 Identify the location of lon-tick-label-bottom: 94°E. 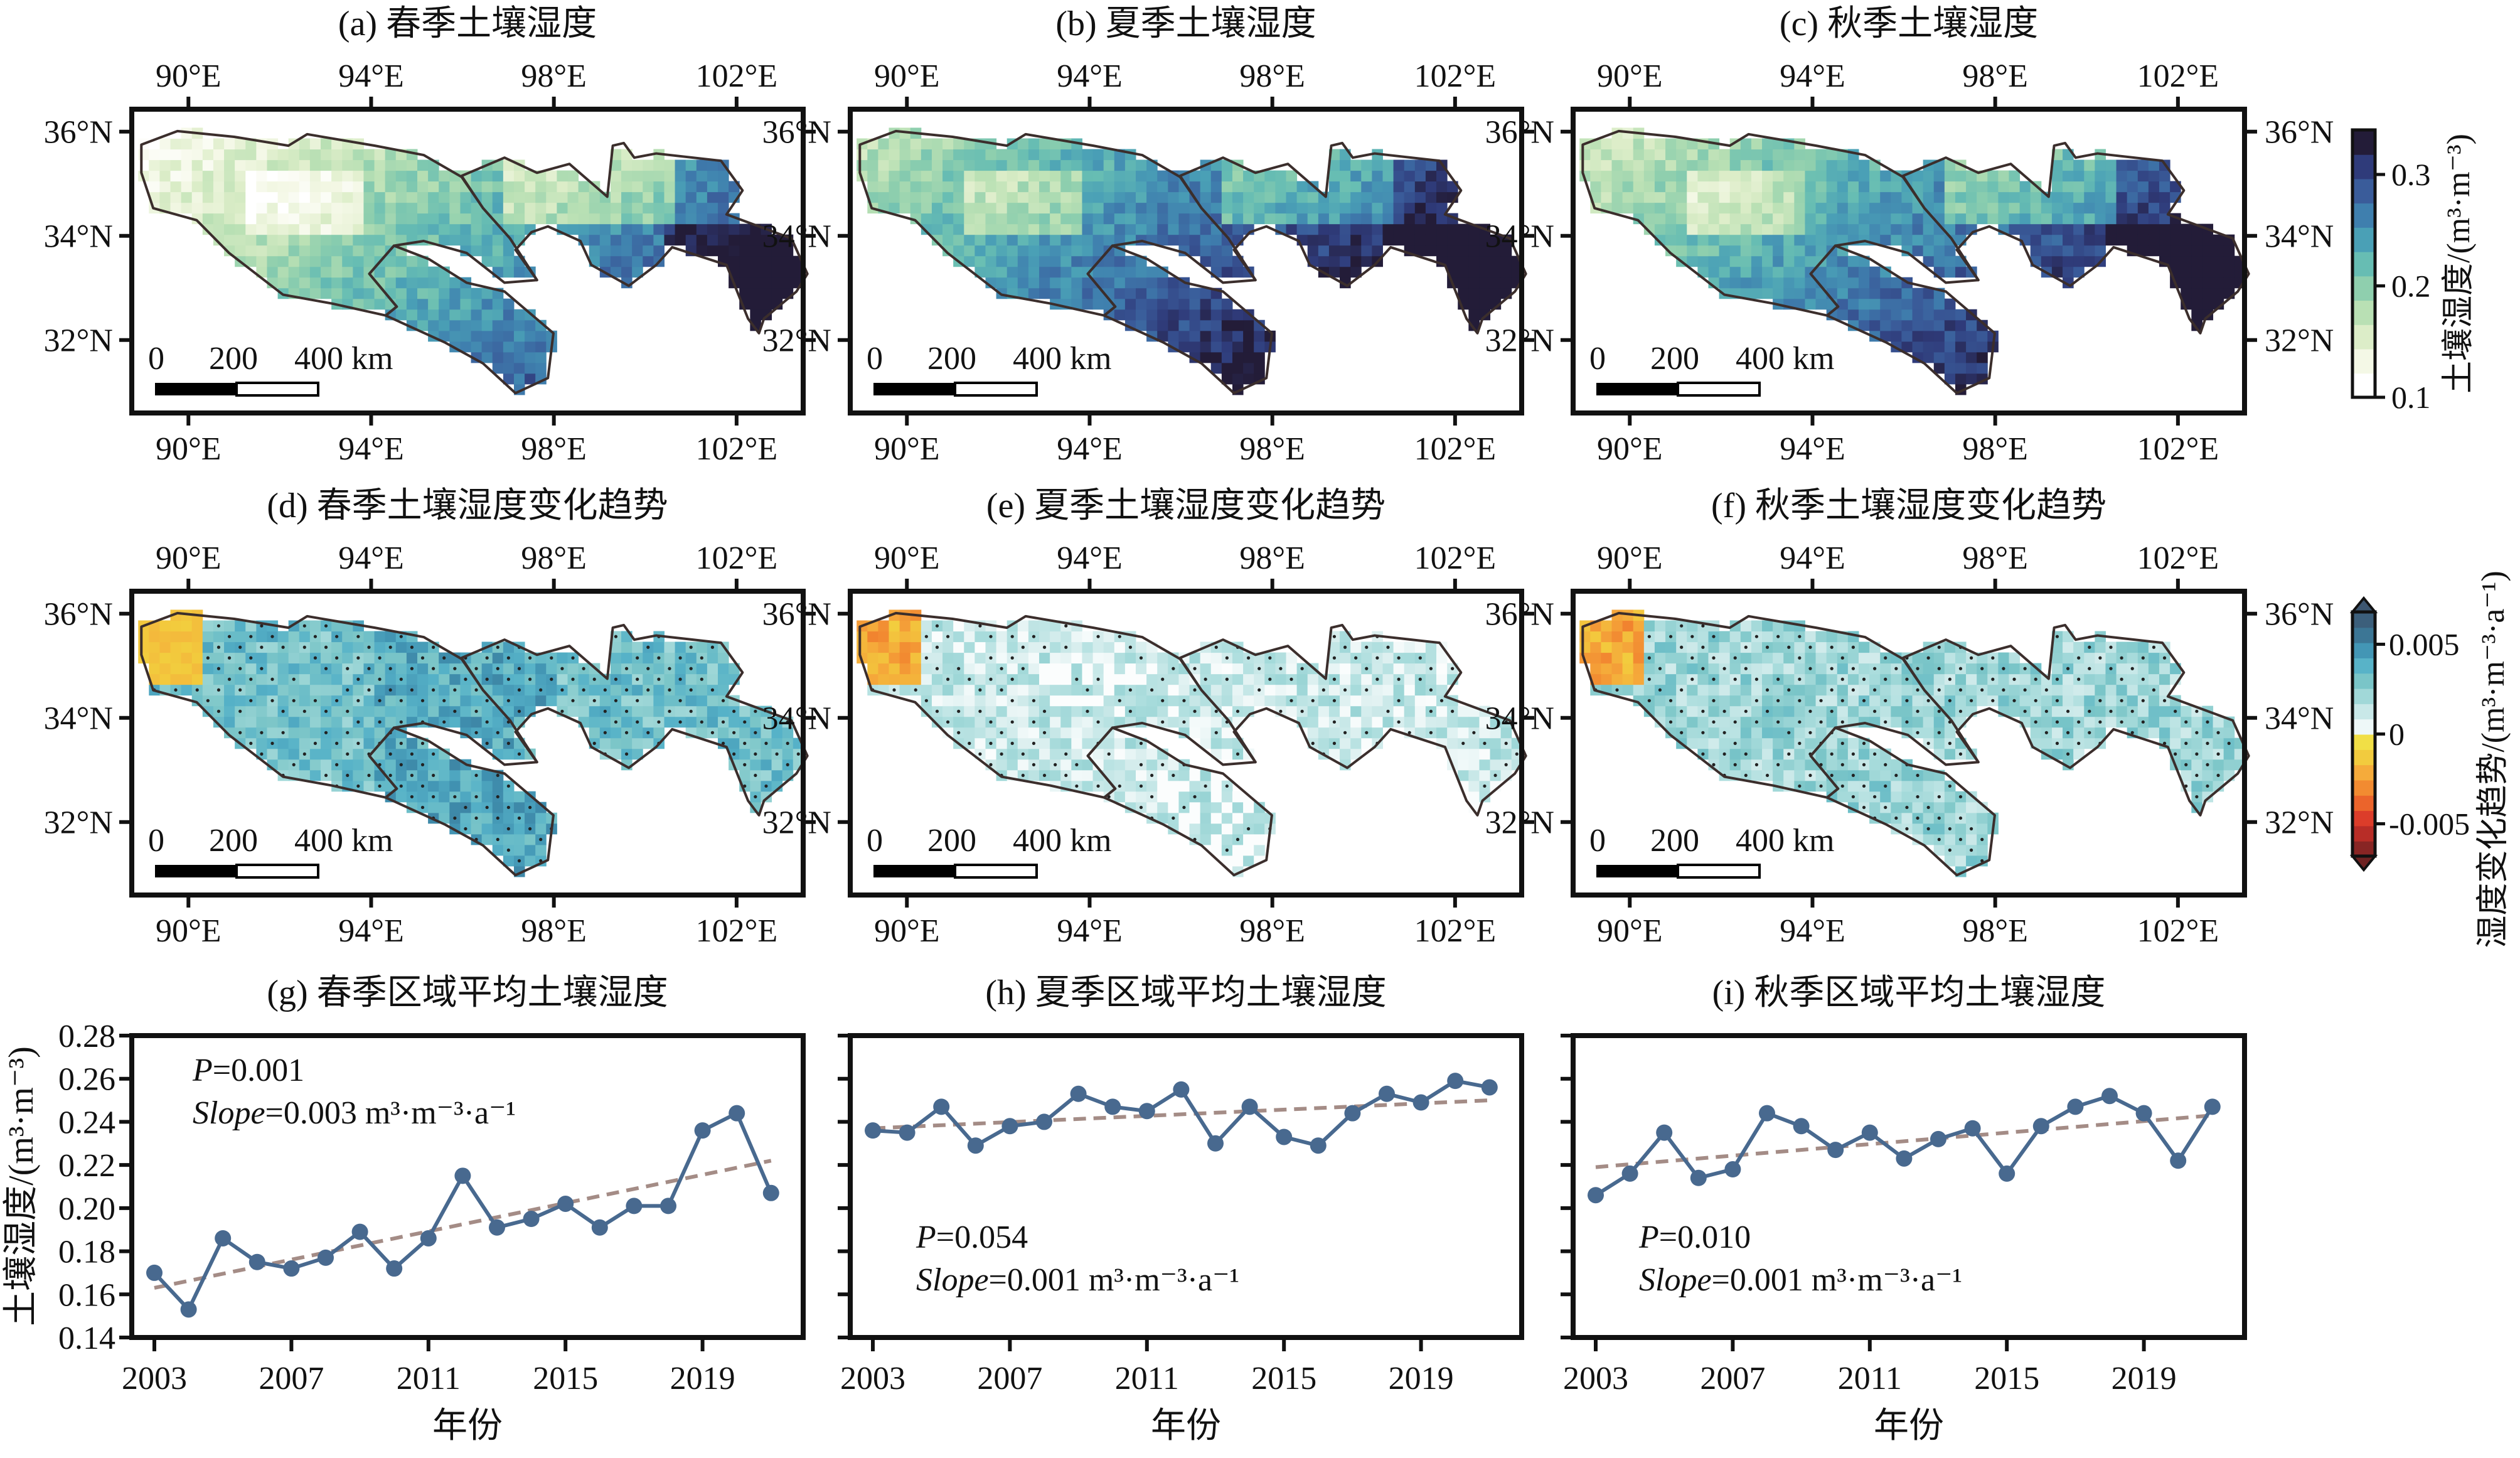
(371, 449).